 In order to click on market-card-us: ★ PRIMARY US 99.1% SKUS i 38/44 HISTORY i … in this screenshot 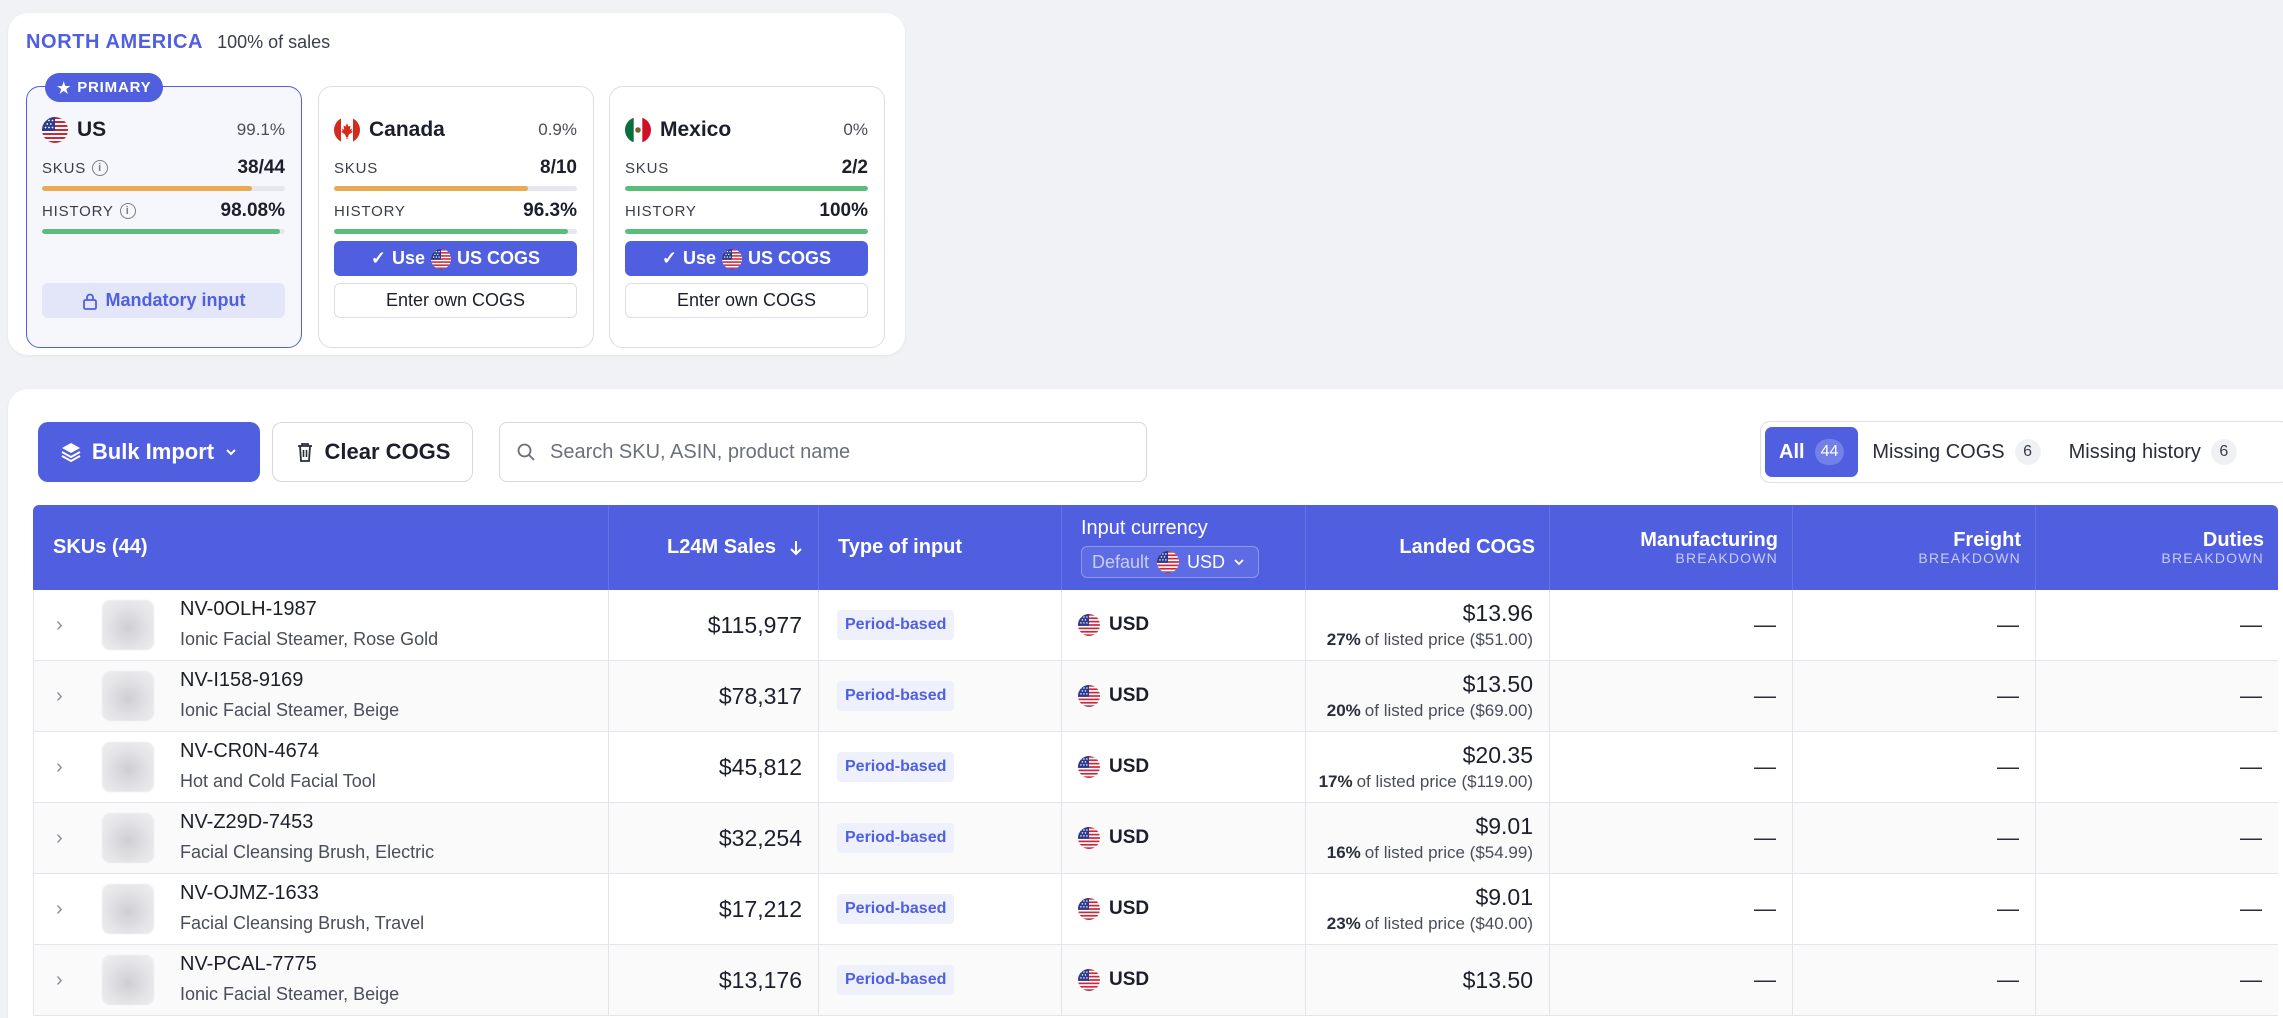, I will do `click(164, 210)`.